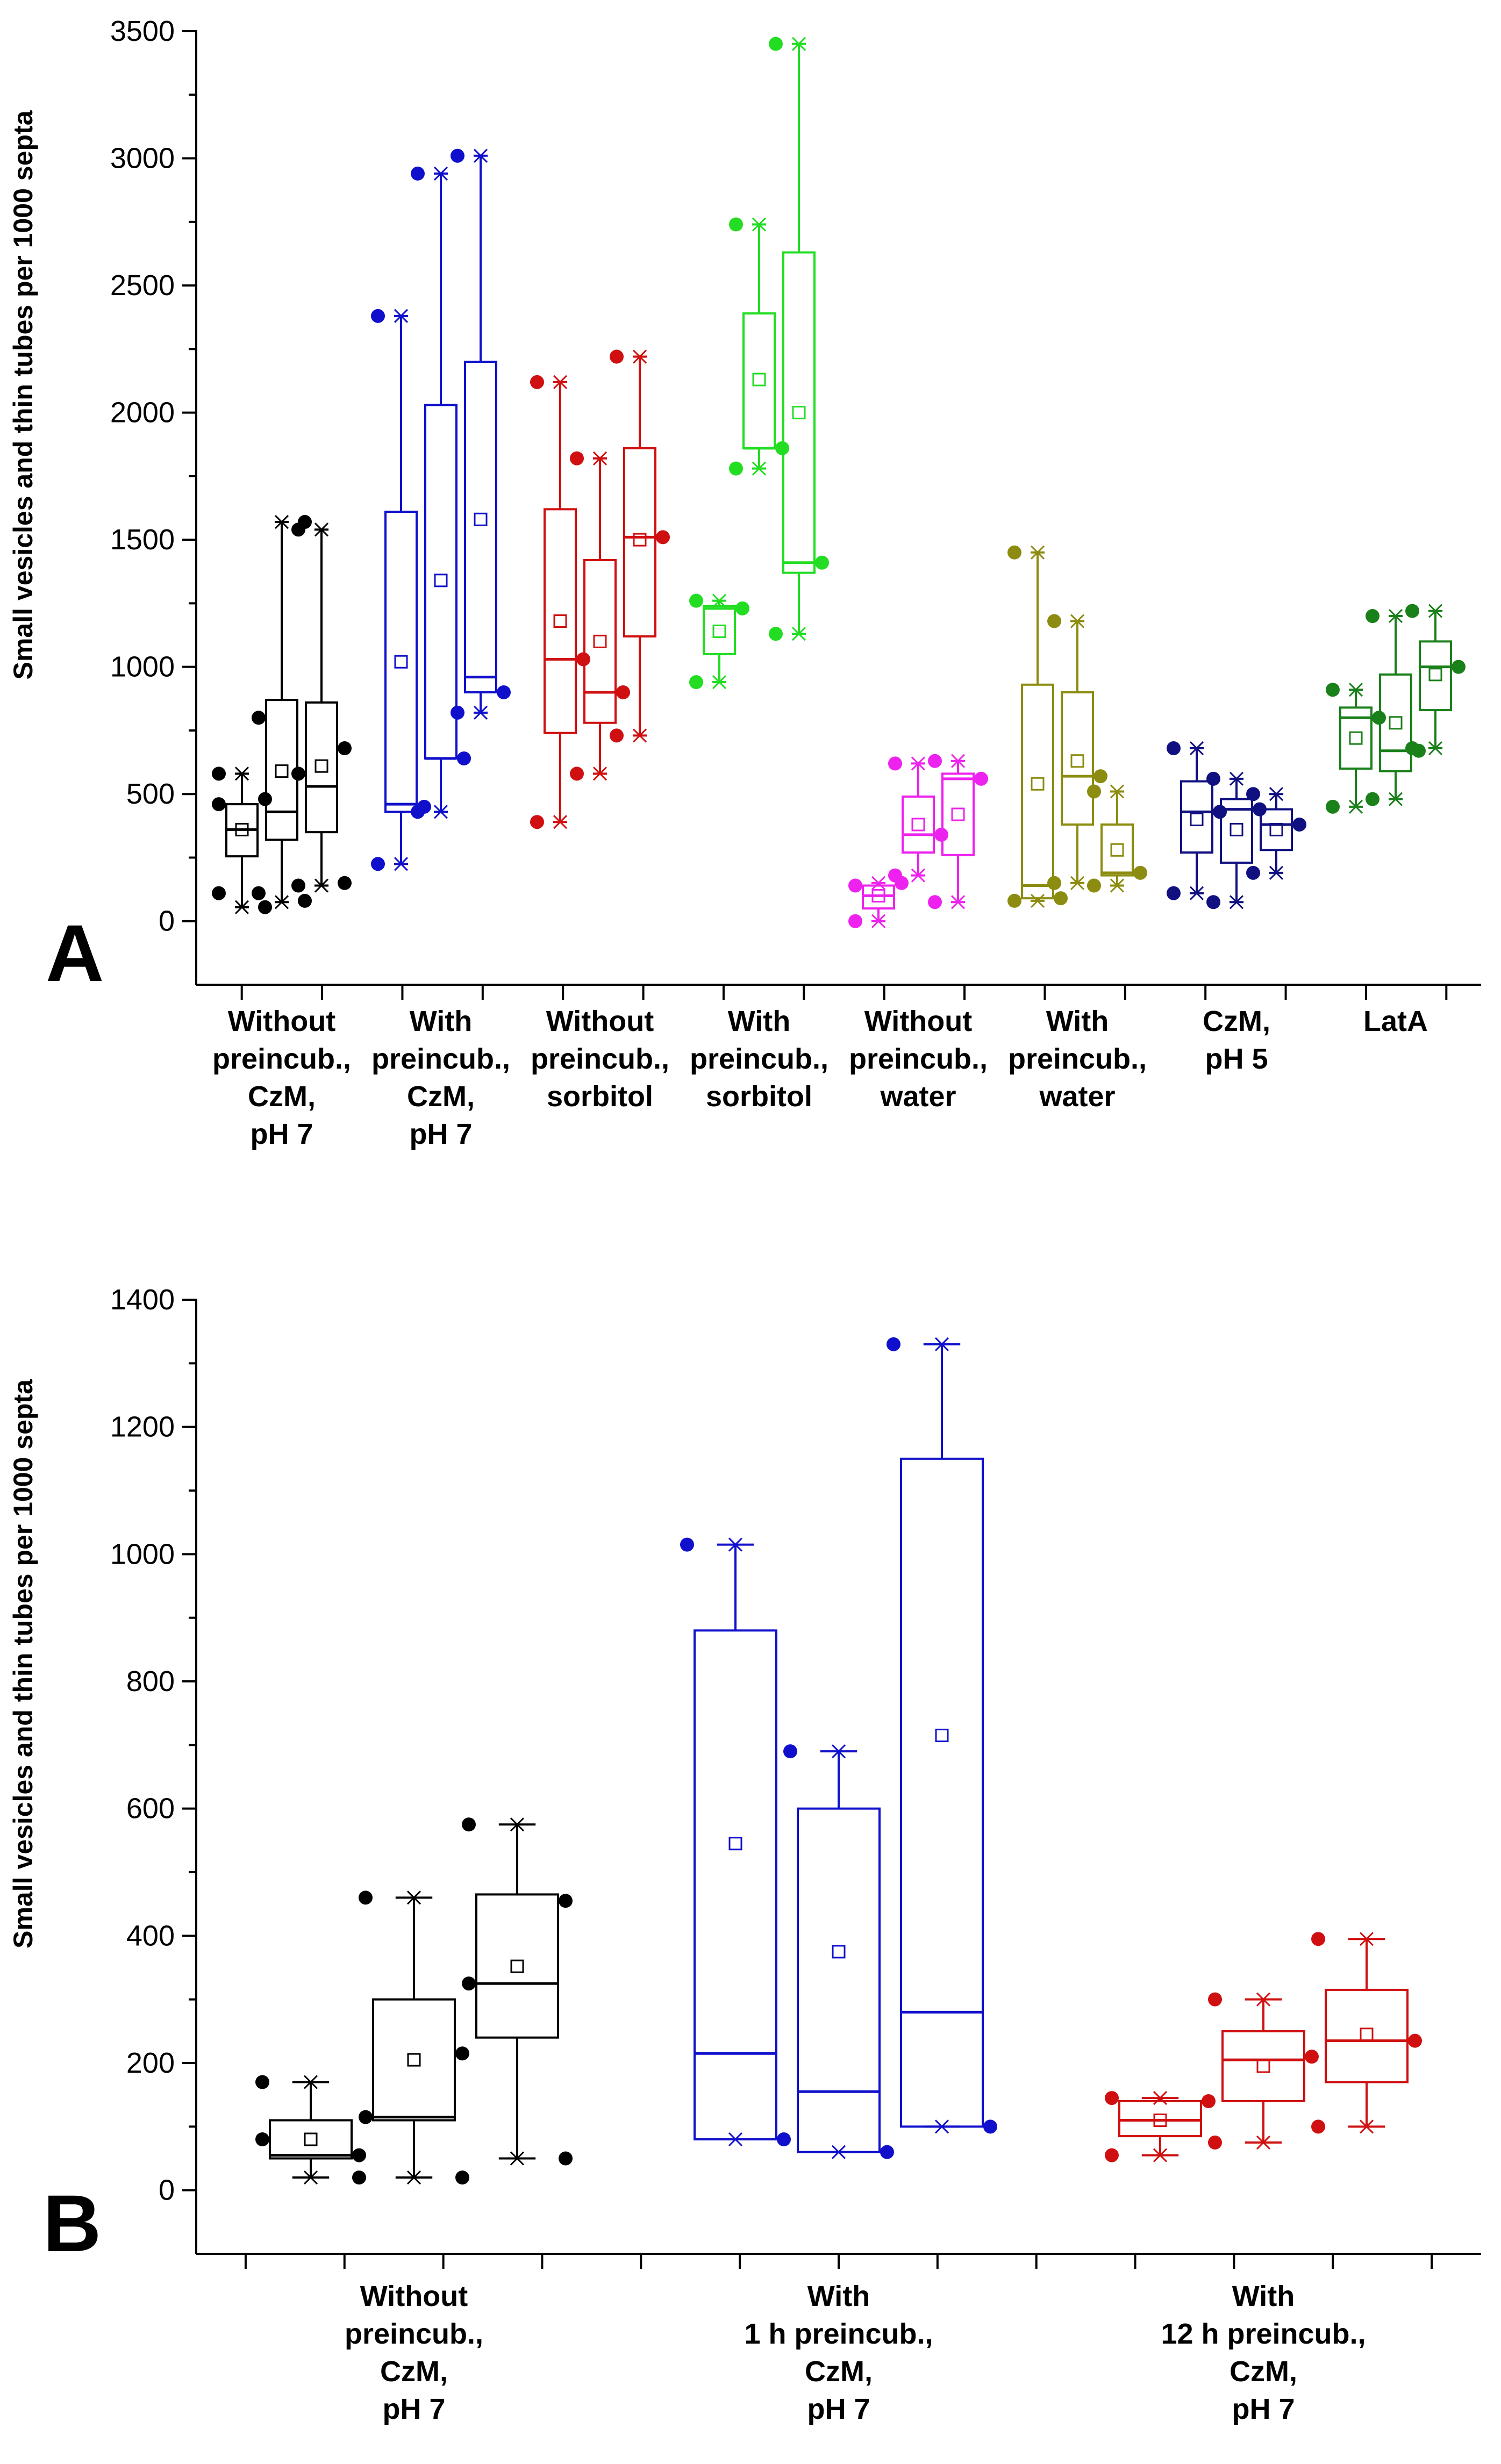  Describe the element at coordinates (142, 1300) in the screenshot. I see `y-tick-label: 1400` at that location.